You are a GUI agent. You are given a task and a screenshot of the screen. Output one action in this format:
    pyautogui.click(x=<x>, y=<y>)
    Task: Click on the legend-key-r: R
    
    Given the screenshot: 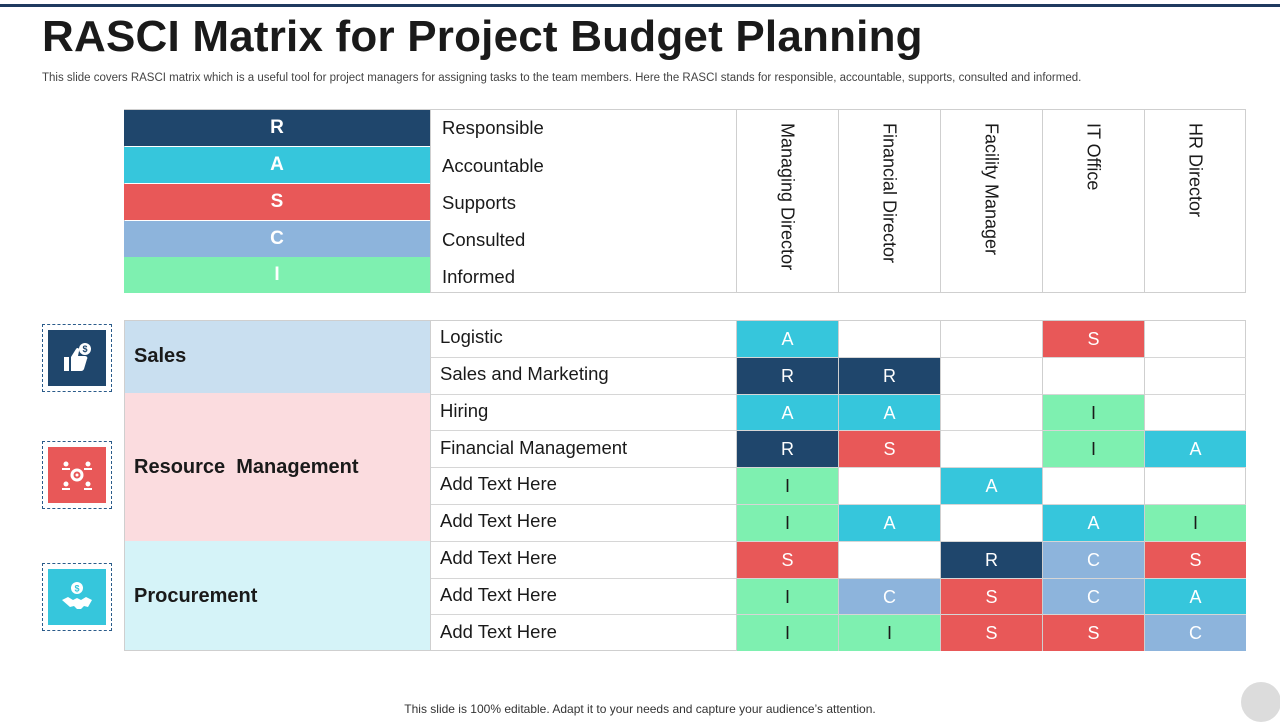 What is the action you would take?
    pyautogui.click(x=277, y=128)
    